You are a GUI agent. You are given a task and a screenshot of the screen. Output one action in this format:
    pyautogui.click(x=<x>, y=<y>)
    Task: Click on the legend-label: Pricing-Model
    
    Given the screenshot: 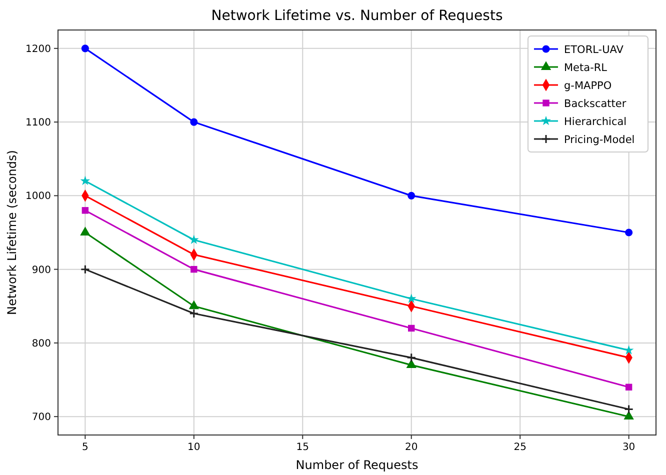 What is the action you would take?
    pyautogui.click(x=599, y=140)
    